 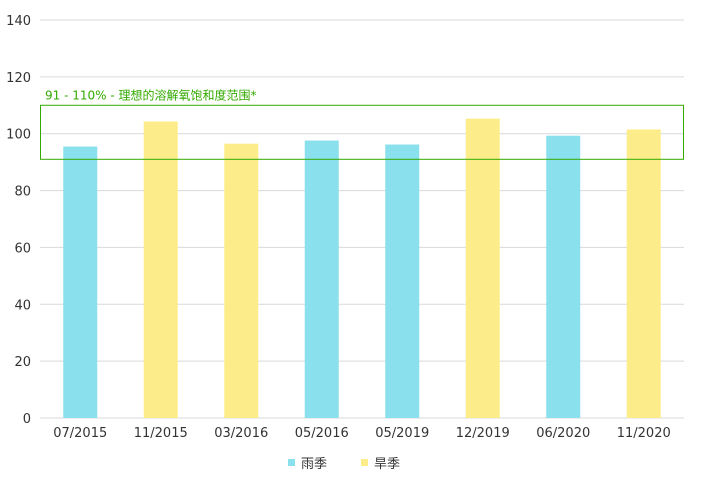 I want to click on x-tick-label: 03/2016, so click(x=241, y=433).